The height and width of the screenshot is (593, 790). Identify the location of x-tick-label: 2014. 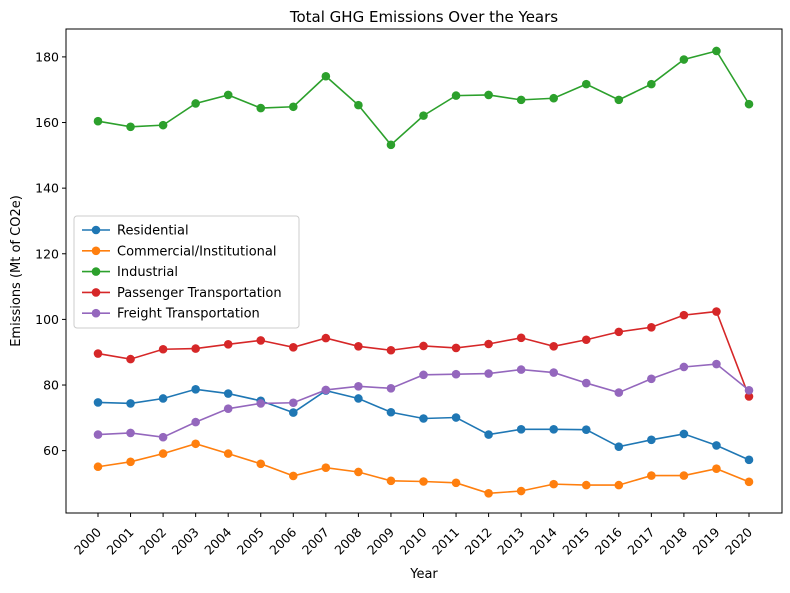
(543, 540).